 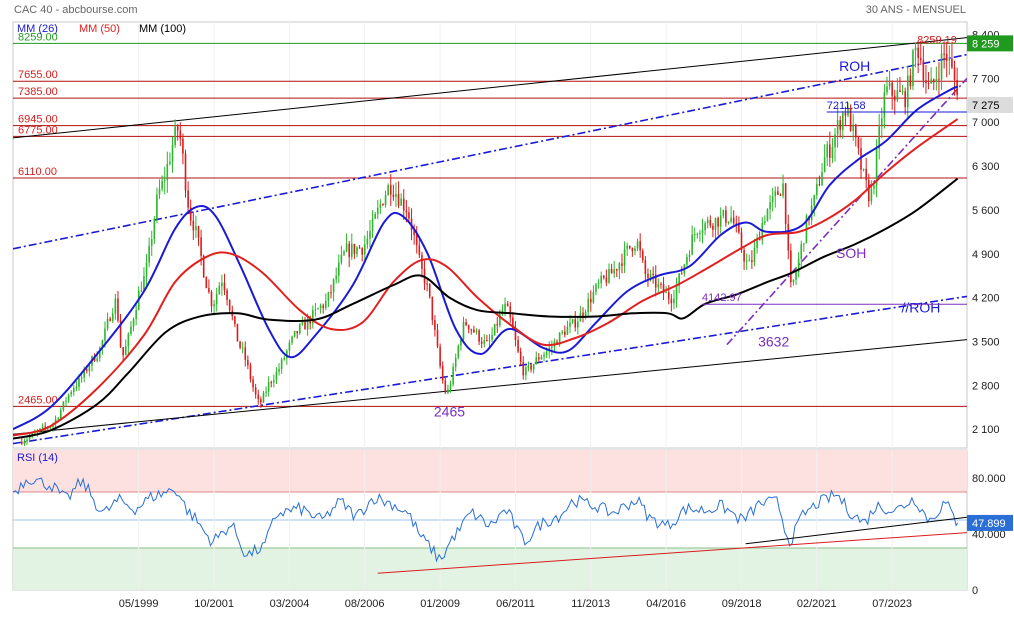 I want to click on annotation-label: 4142.97, so click(x=722, y=298).